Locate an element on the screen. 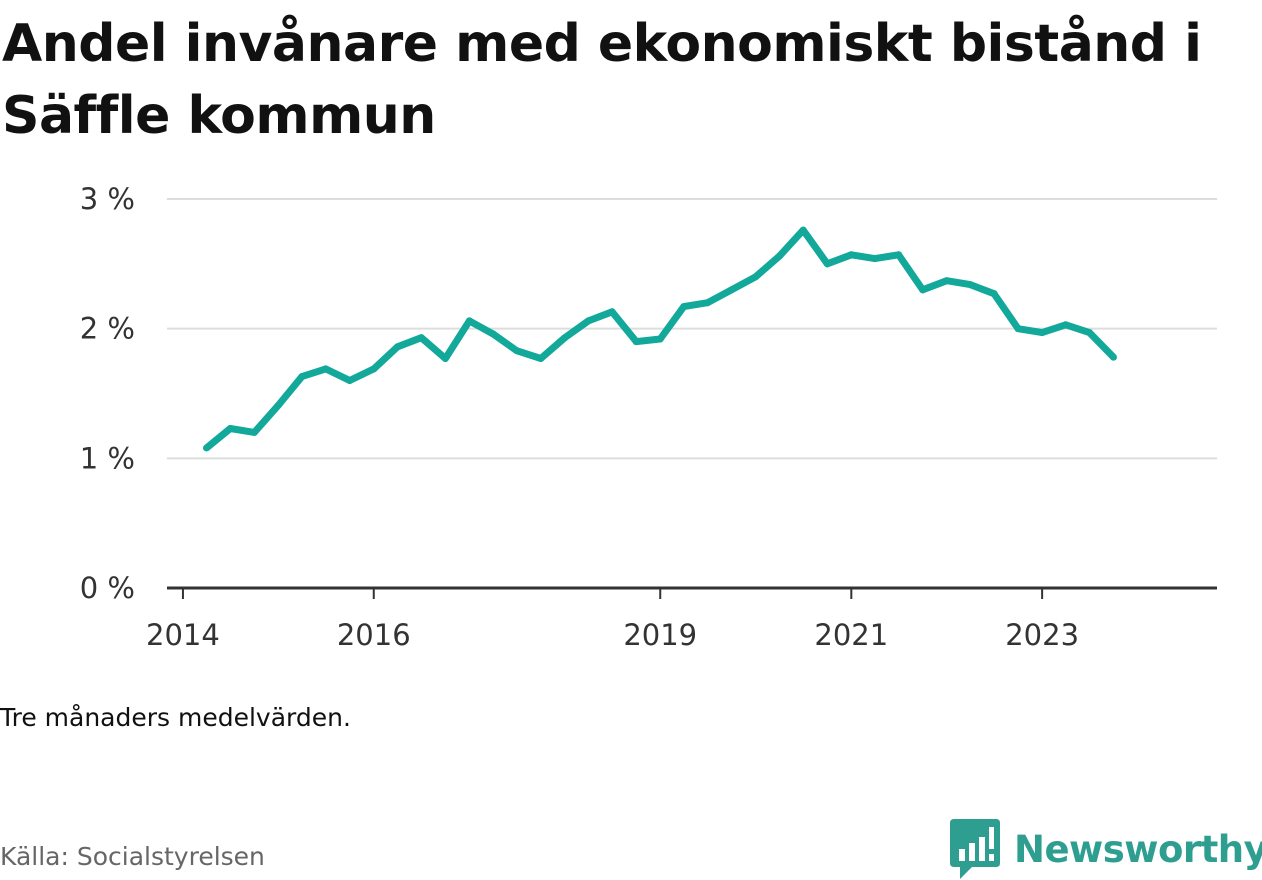 The height and width of the screenshot is (880, 1262). x-tick-label: 2019 is located at coordinates (660, 635).